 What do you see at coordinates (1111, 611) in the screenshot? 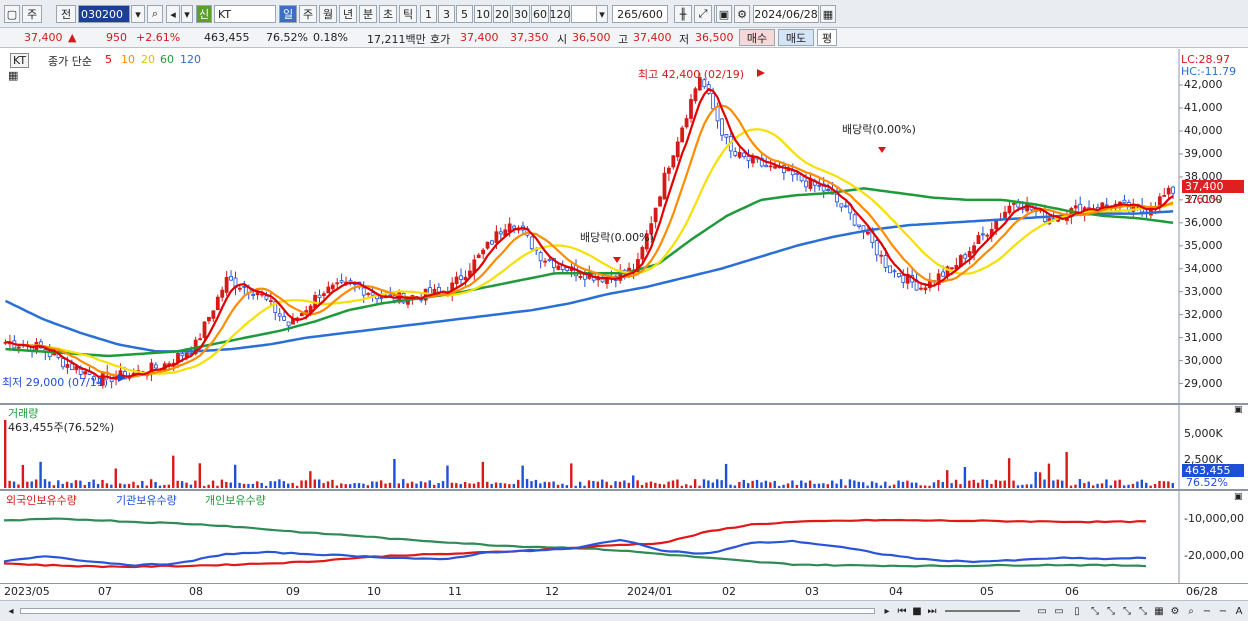
I see `trend-icon-2: ⤡` at bounding box center [1111, 611].